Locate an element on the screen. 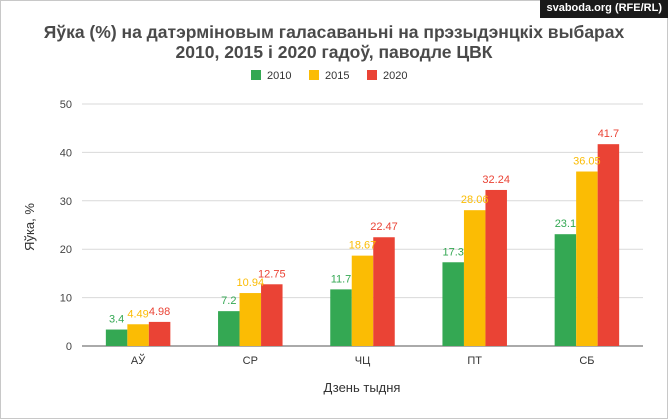 Image resolution: width=668 pixels, height=419 pixels. y-tick-label: 0 is located at coordinates (69, 347).